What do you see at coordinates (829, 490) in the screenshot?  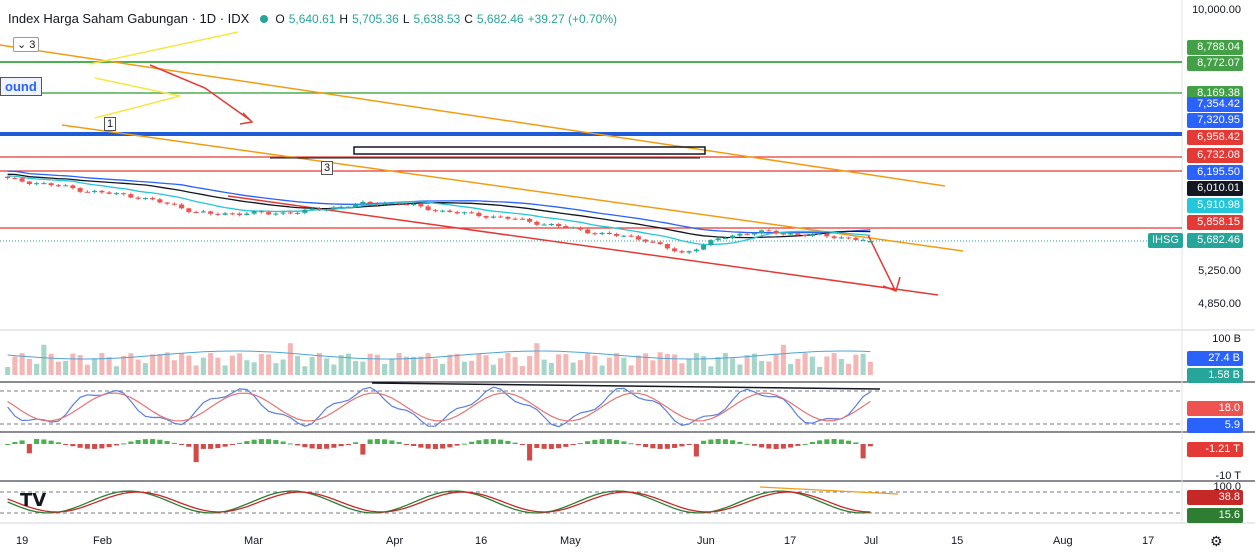 I see `stochrsi-trend-line` at bounding box center [829, 490].